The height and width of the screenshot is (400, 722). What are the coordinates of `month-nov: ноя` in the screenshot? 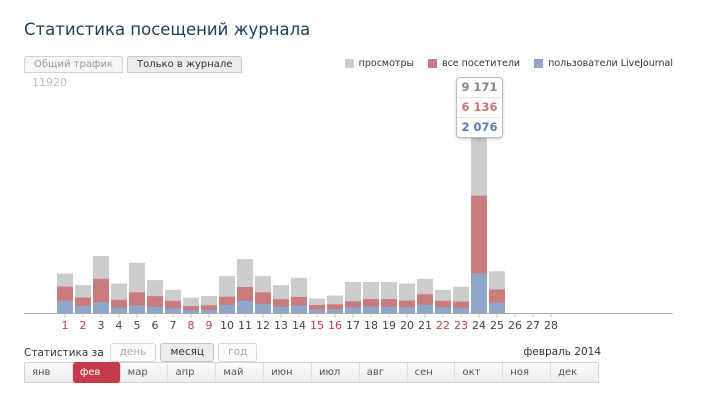 It's located at (527, 372).